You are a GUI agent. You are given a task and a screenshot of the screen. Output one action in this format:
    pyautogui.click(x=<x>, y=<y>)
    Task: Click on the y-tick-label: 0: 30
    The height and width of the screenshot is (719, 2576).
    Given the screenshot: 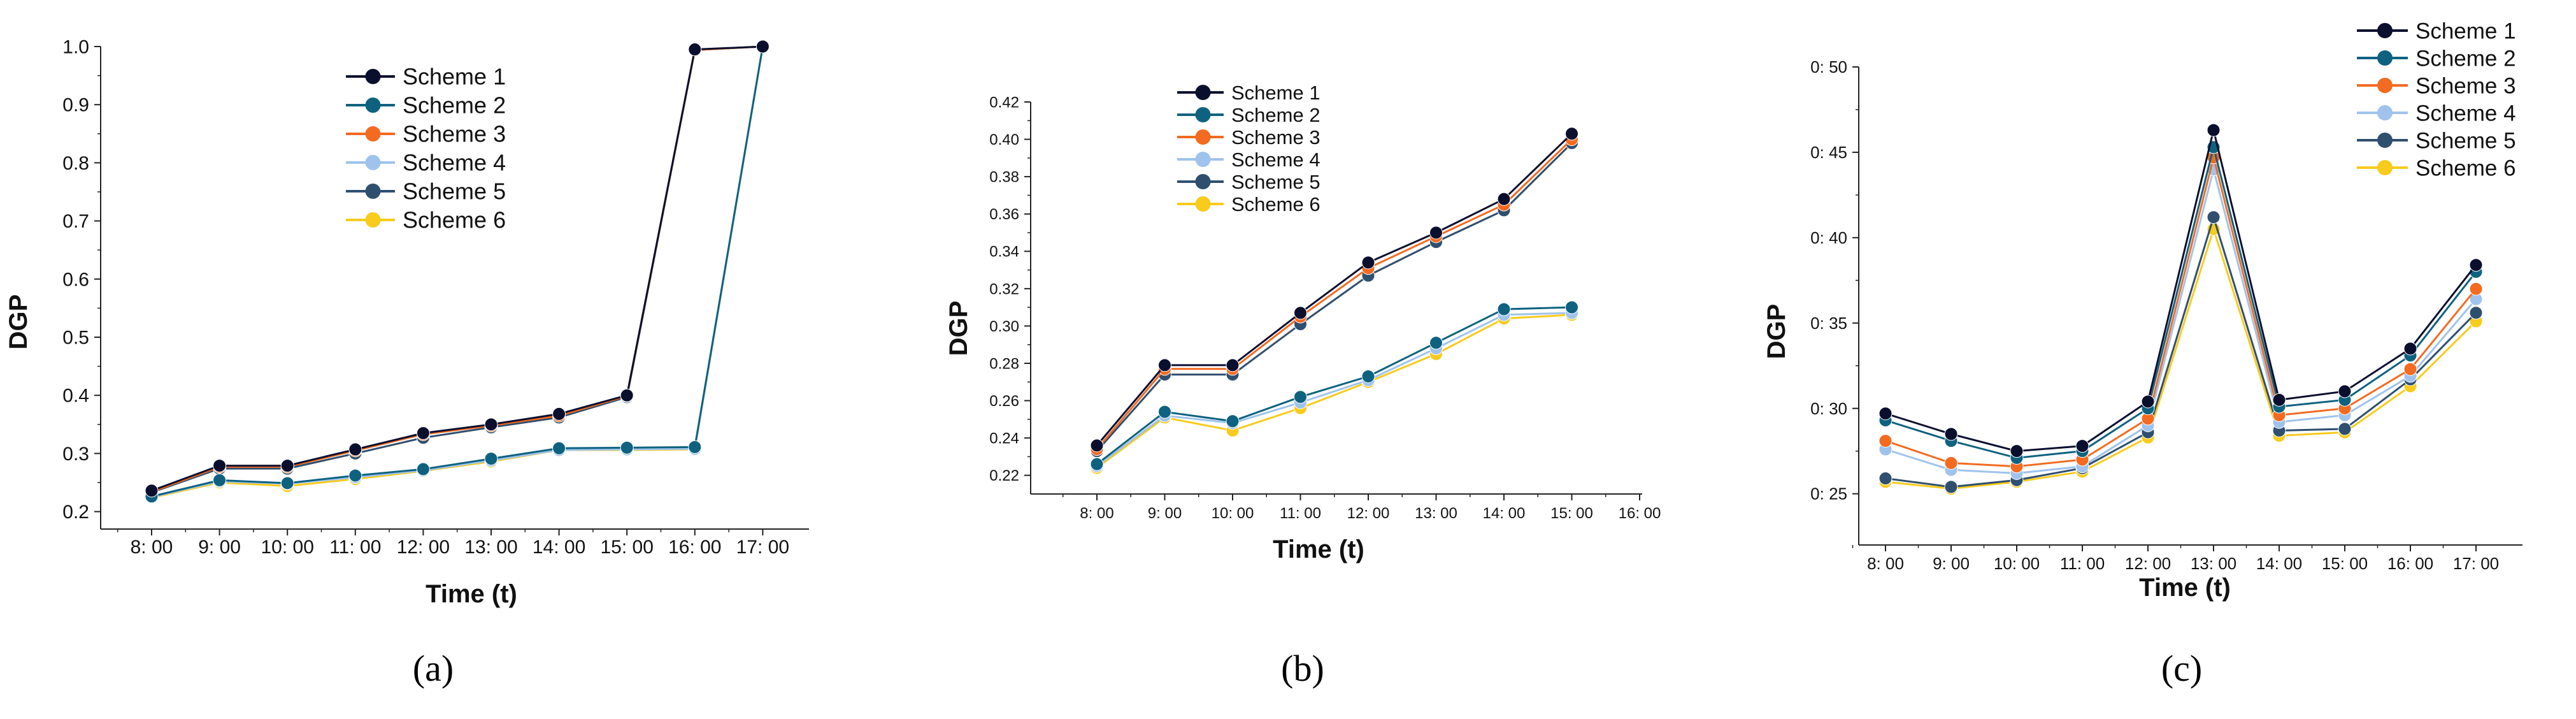 What is the action you would take?
    pyautogui.click(x=1829, y=408)
    